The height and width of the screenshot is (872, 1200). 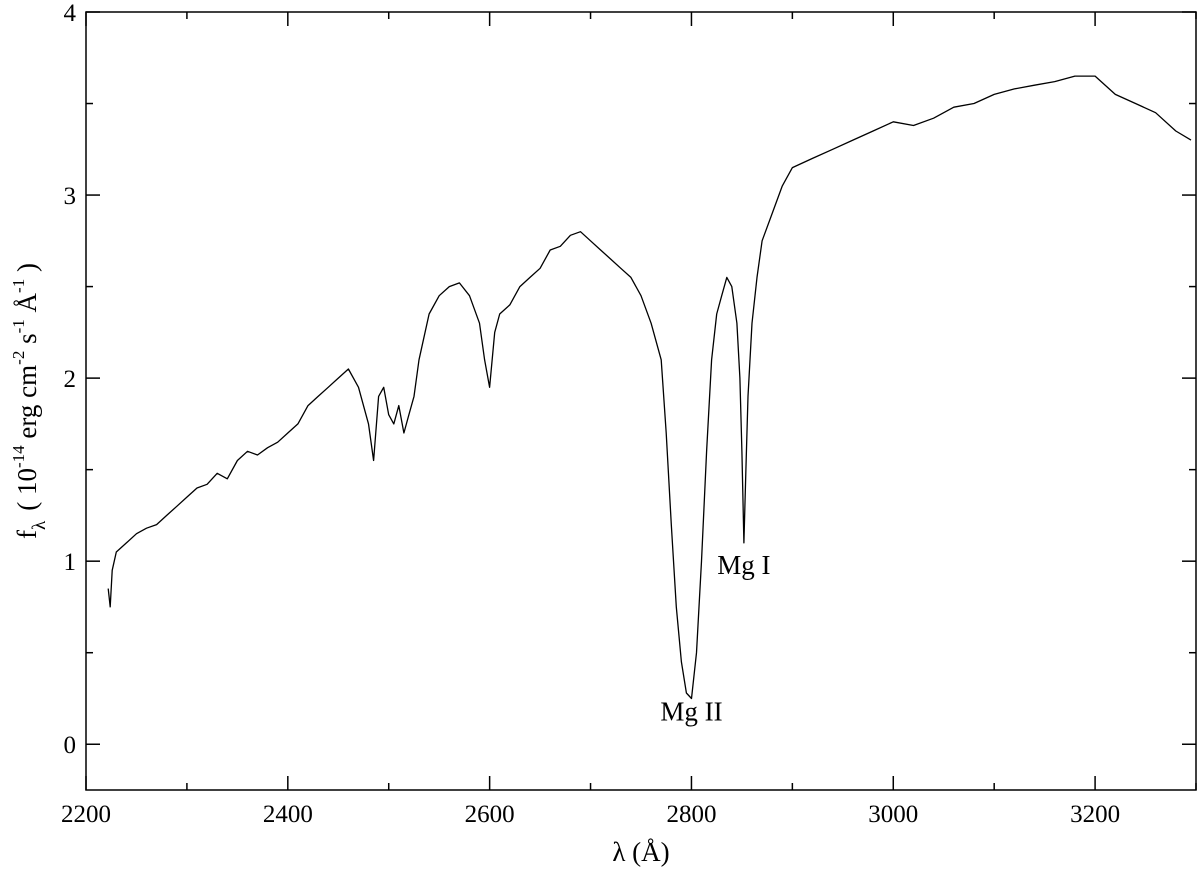 What do you see at coordinates (86, 814) in the screenshot?
I see `x-tick-label: 2200` at bounding box center [86, 814].